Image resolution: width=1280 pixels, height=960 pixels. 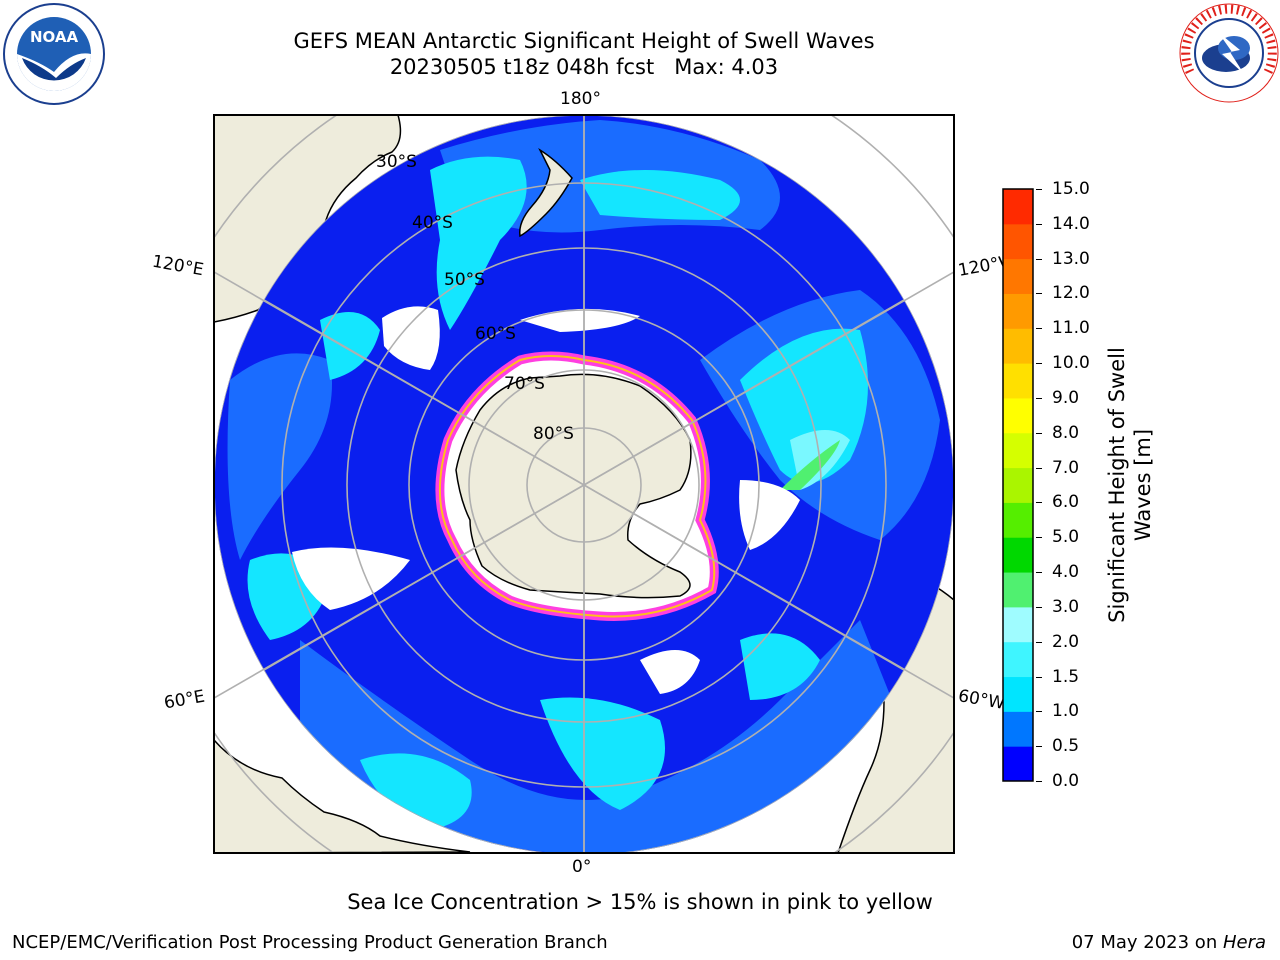 What do you see at coordinates (1066, 432) in the screenshot?
I see `colorbar-tick-label: 8.0` at bounding box center [1066, 432].